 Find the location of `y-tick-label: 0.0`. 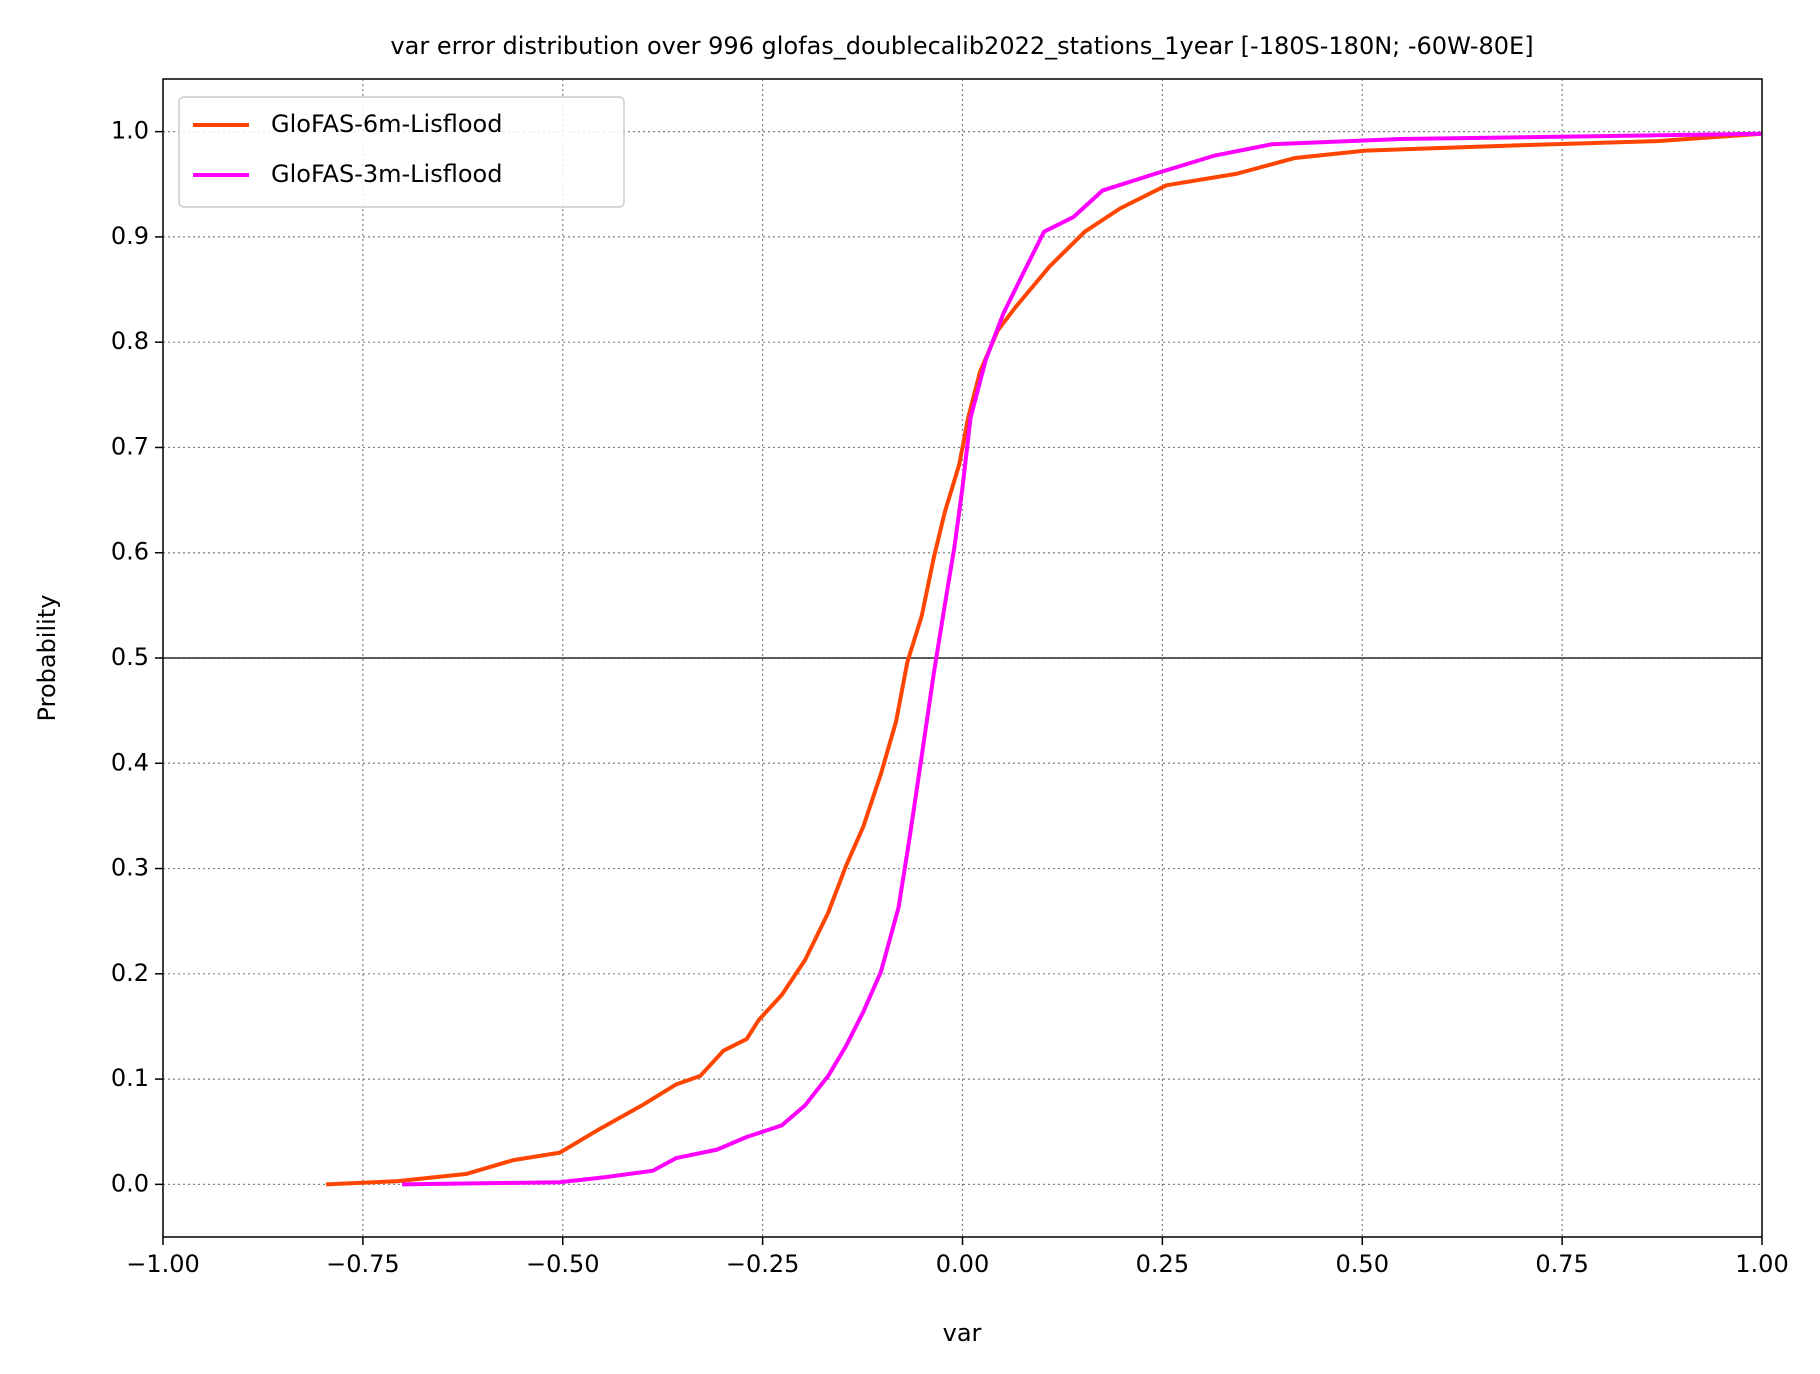

y-tick-label: 0.0 is located at coordinates (130, 1183).